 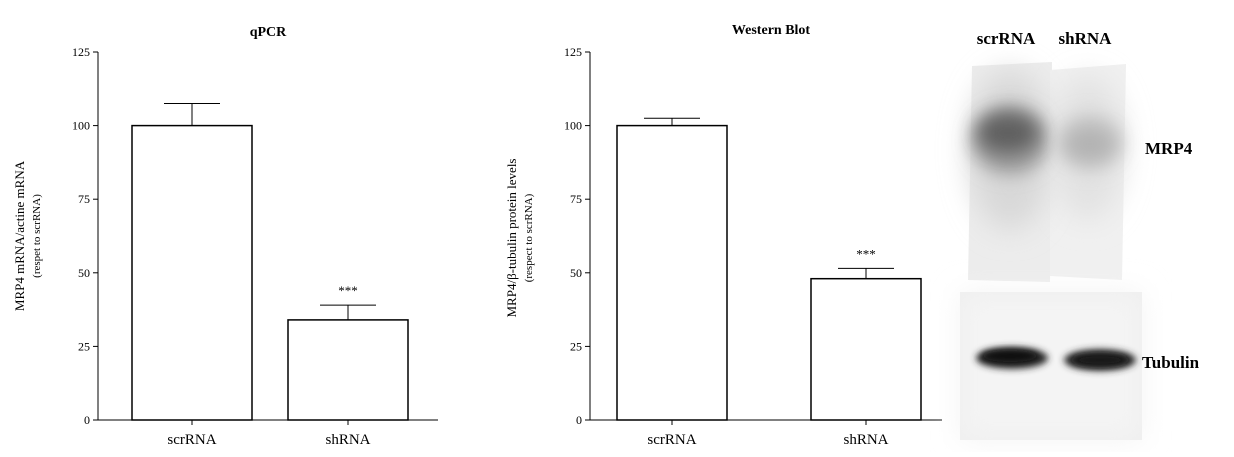 What do you see at coordinates (1086, 38) in the screenshot?
I see `lane-label-shRNA: shRNA` at bounding box center [1086, 38].